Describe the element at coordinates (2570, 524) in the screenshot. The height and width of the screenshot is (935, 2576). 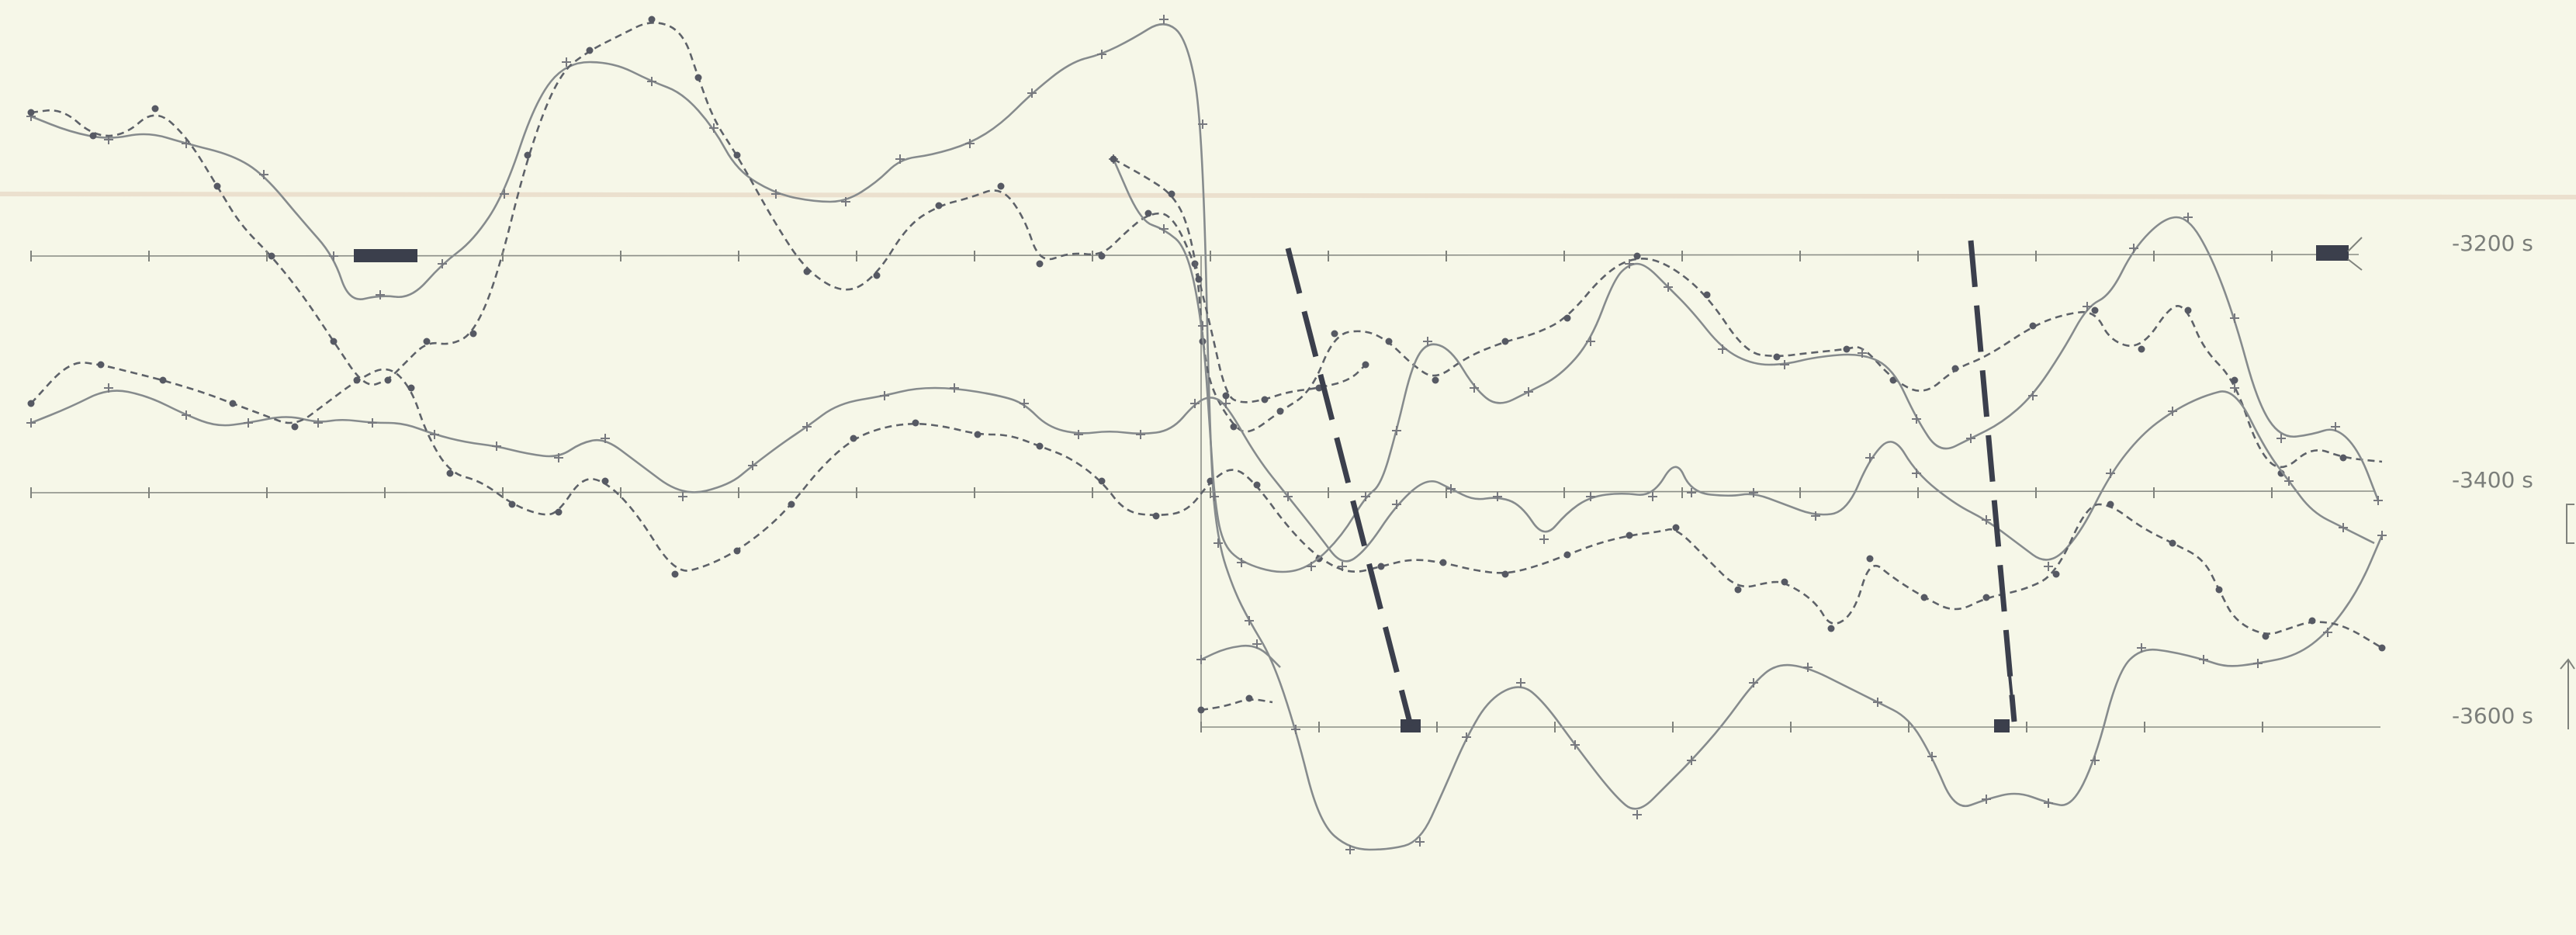
I see `bracket-middle` at that location.